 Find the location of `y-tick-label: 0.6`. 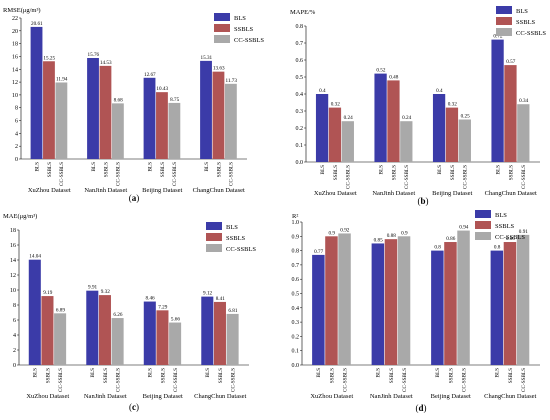

y-tick-label: 0.6 is located at coordinates (300, 61).